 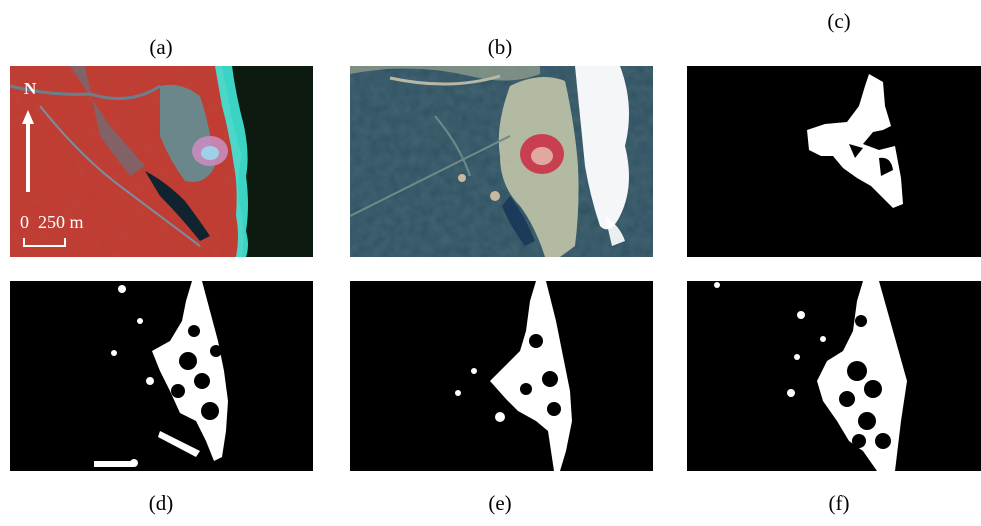 What do you see at coordinates (839, 21) in the screenshot?
I see `panel-label-c: (c)` at bounding box center [839, 21].